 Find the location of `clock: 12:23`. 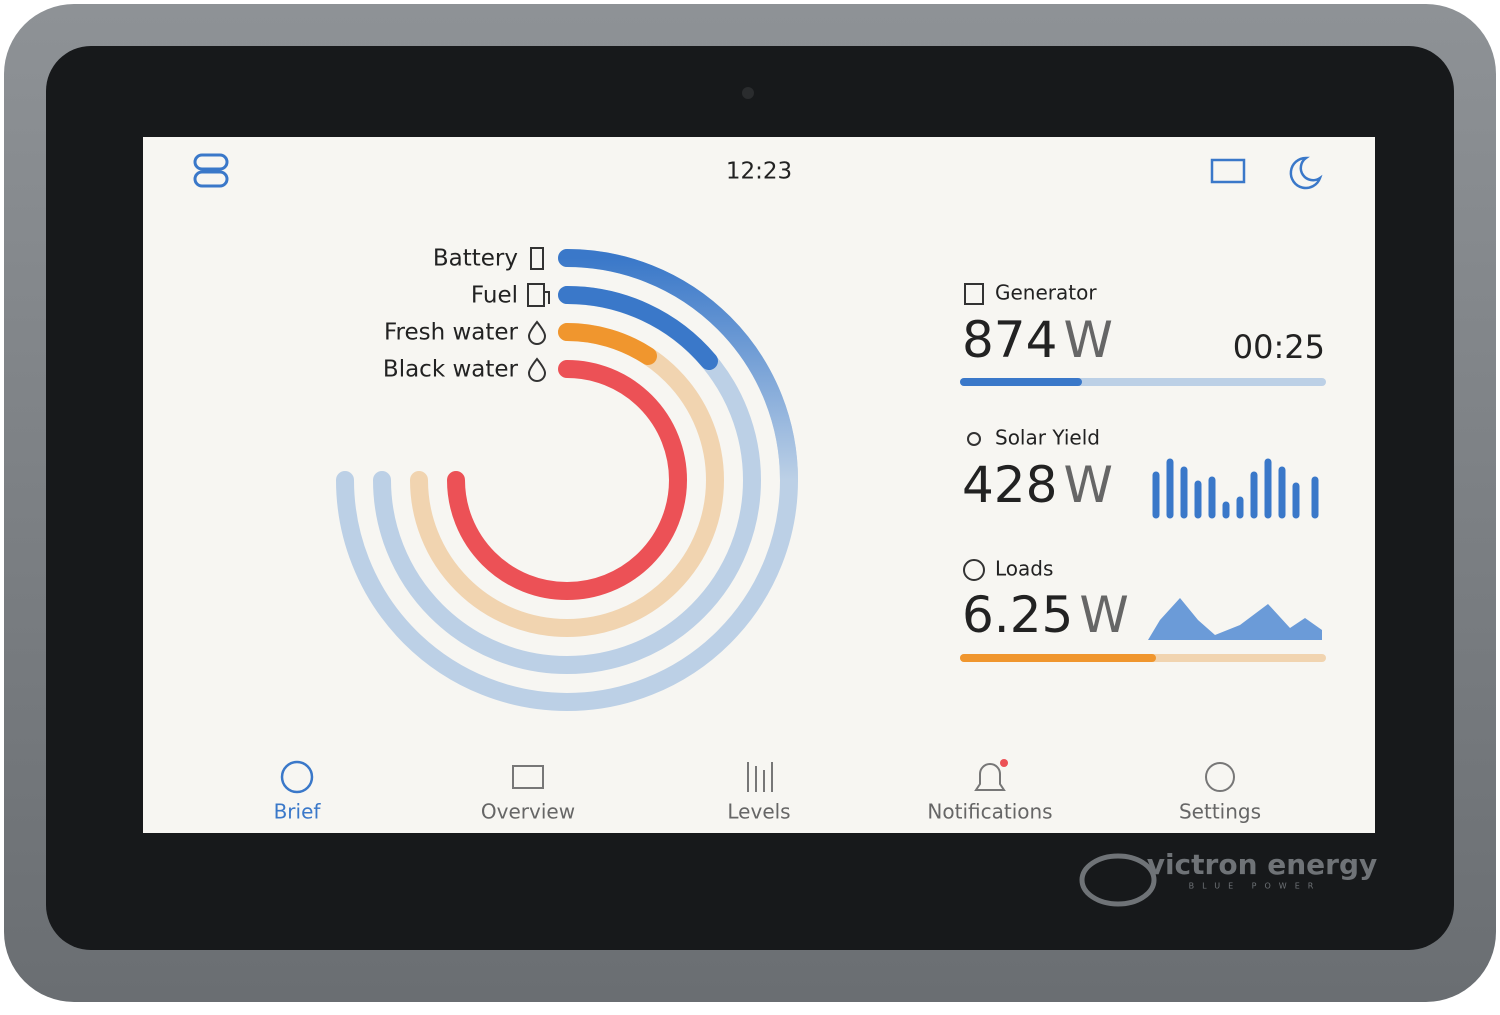

clock: 12:23 is located at coordinates (759, 172).